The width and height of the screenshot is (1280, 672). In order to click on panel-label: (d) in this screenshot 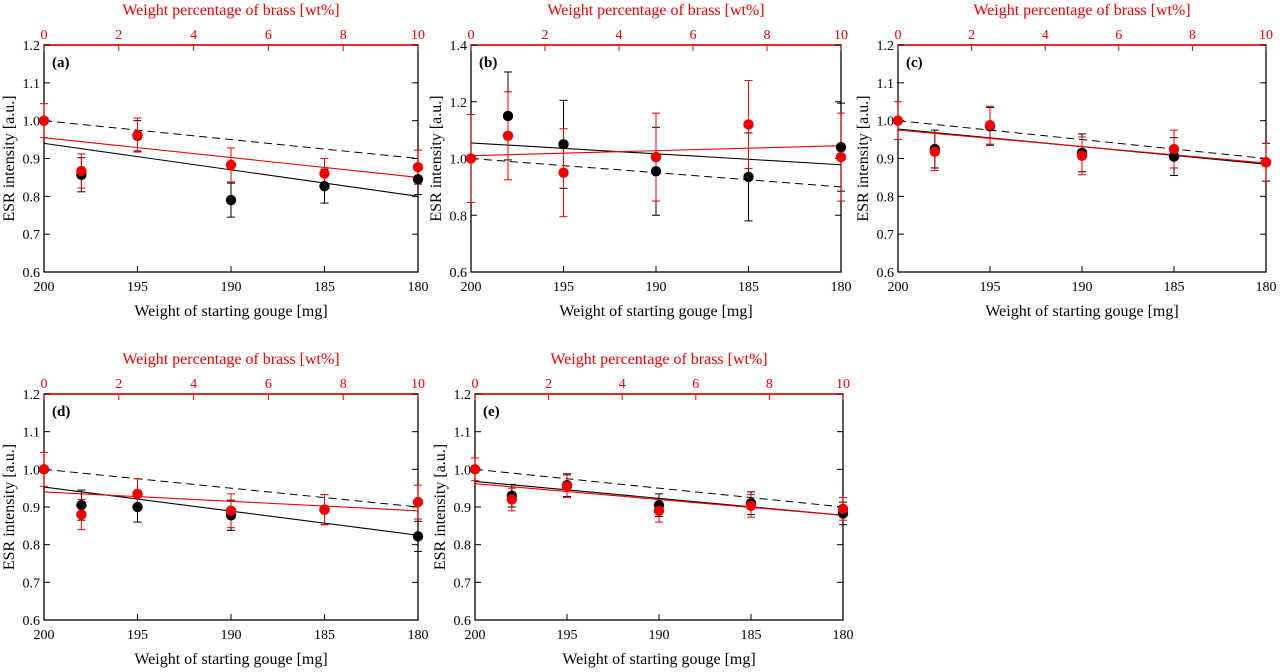, I will do `click(61, 412)`.